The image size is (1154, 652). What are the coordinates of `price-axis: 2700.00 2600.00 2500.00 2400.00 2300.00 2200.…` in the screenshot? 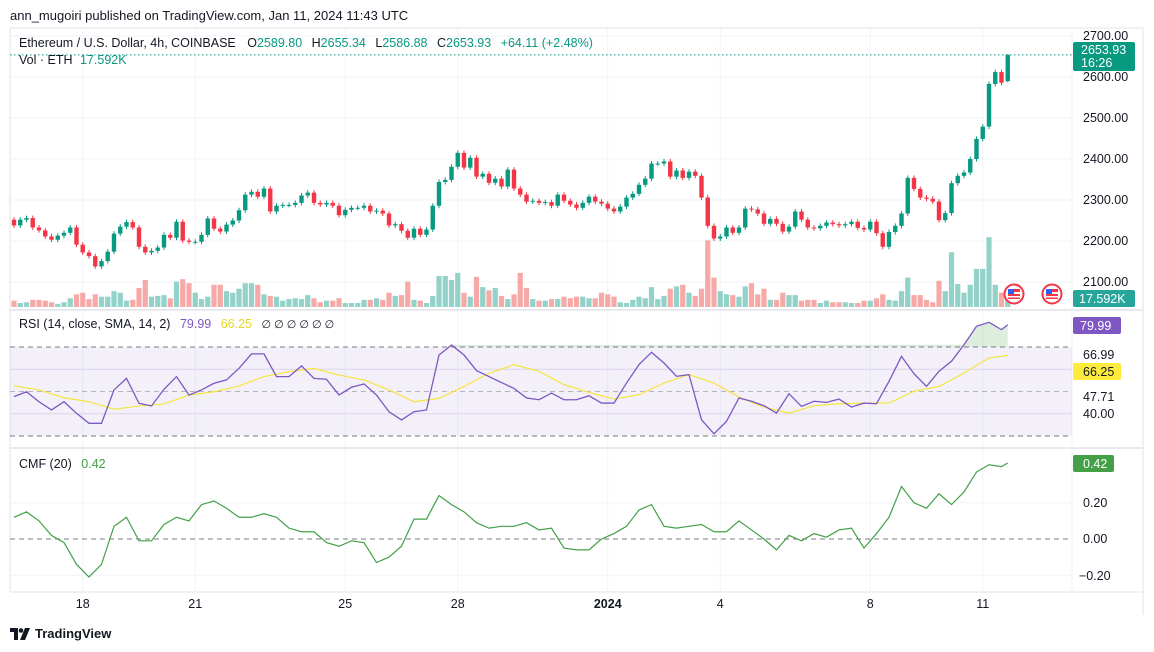 It's located at (1105, 159).